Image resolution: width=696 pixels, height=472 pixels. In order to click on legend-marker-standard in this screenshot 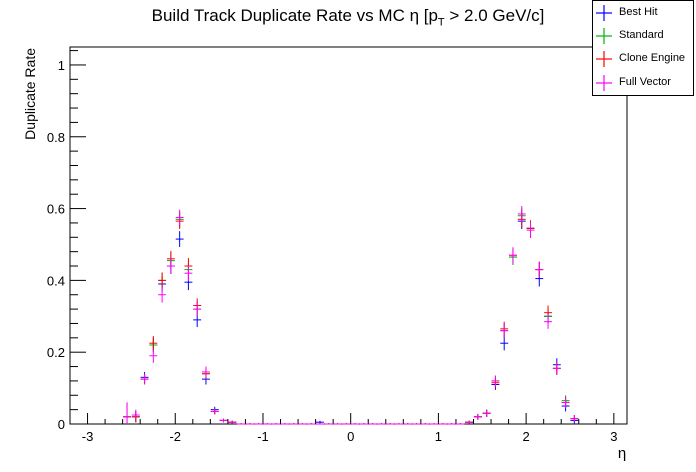, I will do `click(604, 36)`.